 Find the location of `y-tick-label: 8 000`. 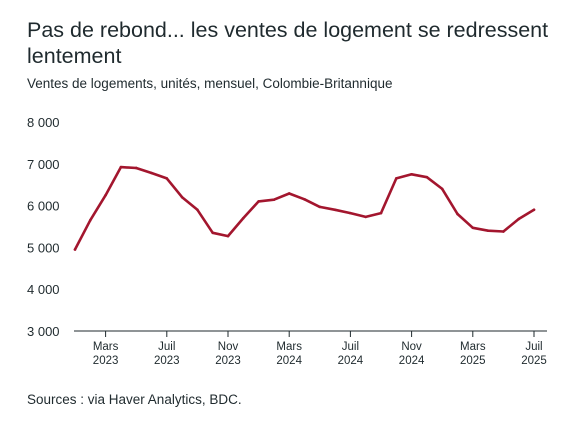

y-tick-label: 8 000 is located at coordinates (43, 122).